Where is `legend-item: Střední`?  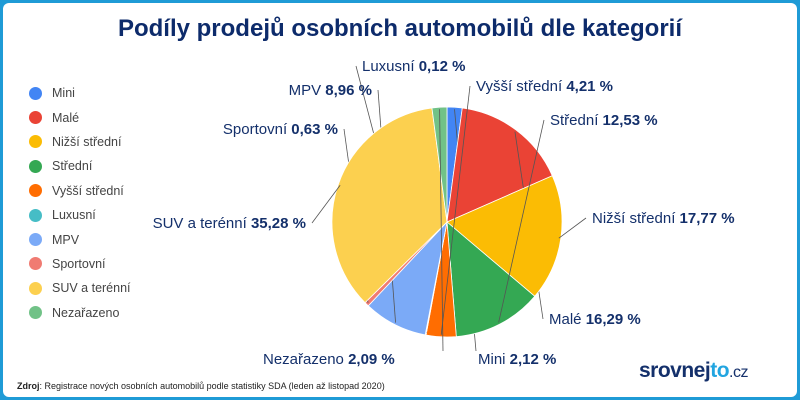 legend-item: Střední is located at coordinates (80, 166).